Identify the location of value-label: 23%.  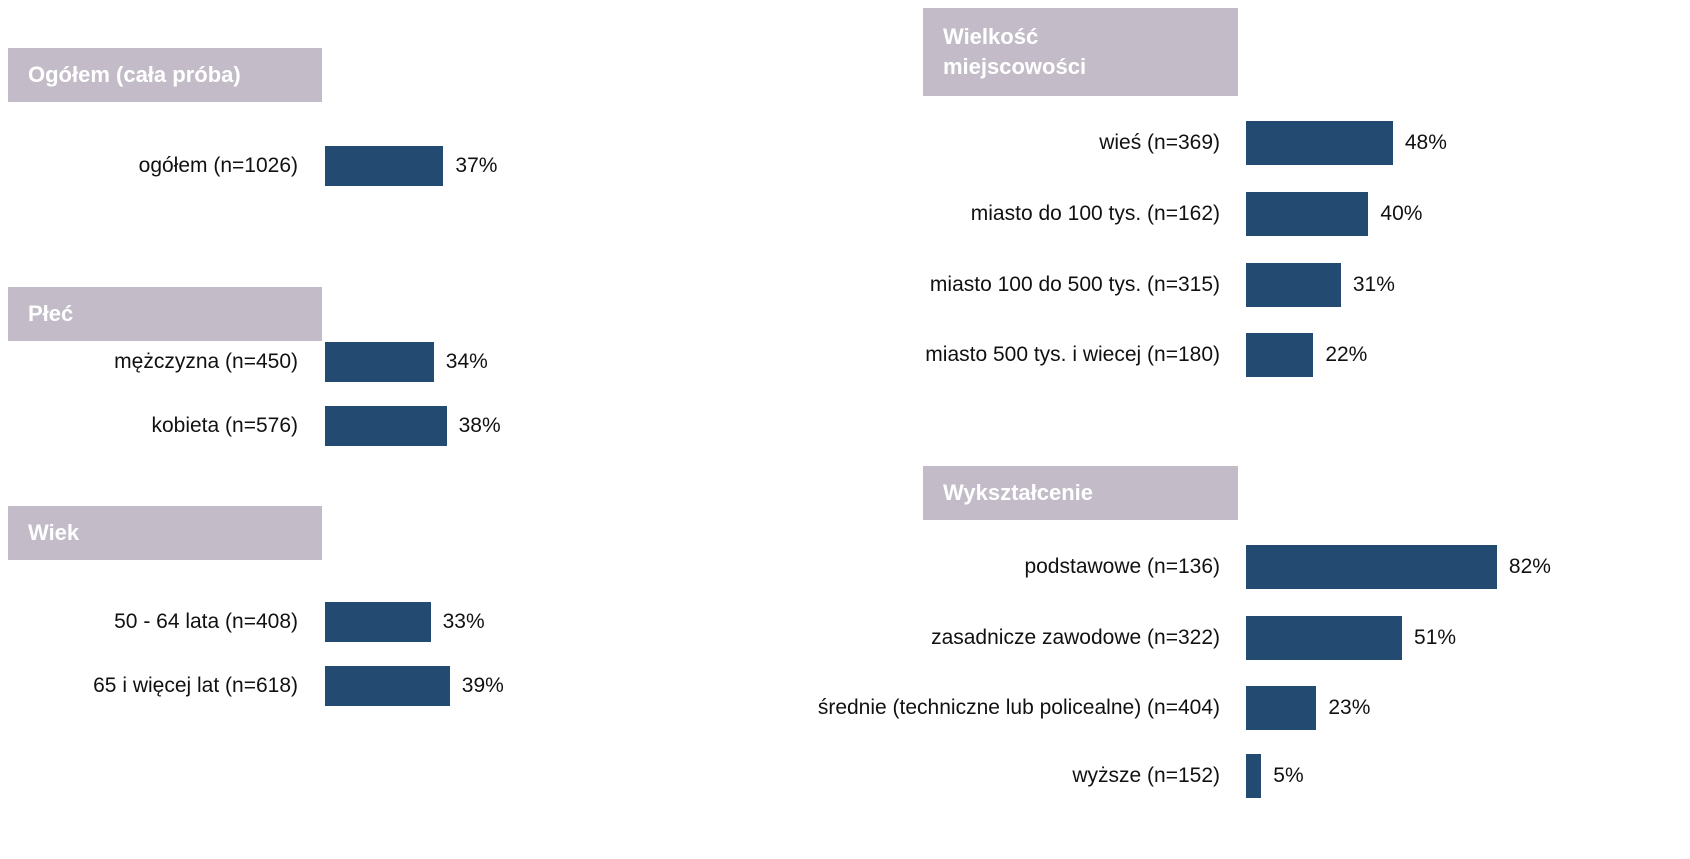
(1349, 707).